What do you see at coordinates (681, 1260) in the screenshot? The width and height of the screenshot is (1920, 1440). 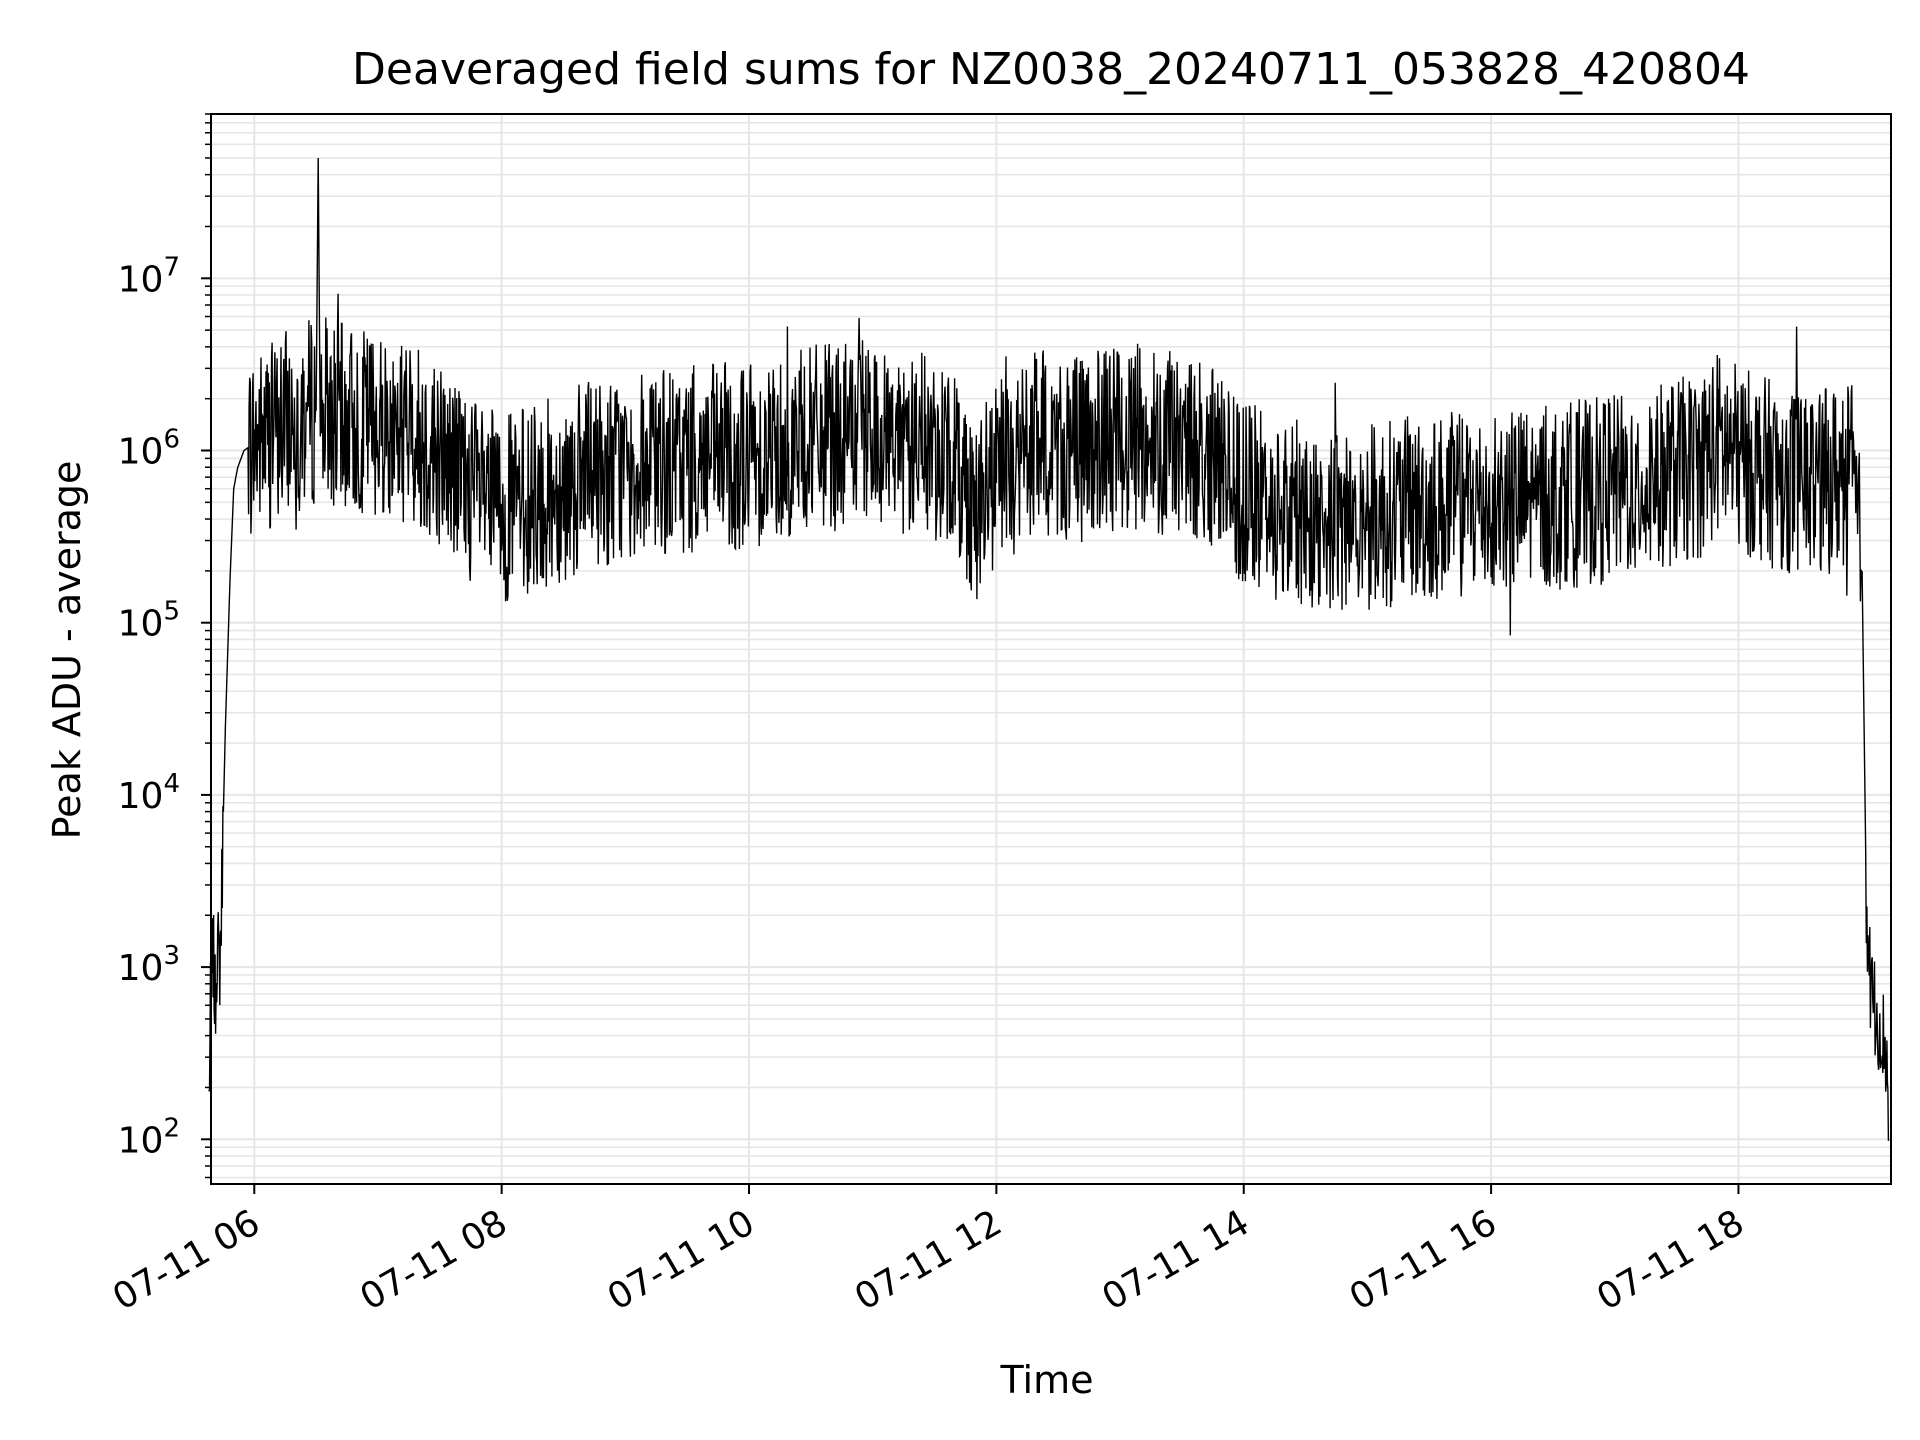 I see `x-tick-label: 07-11 10` at bounding box center [681, 1260].